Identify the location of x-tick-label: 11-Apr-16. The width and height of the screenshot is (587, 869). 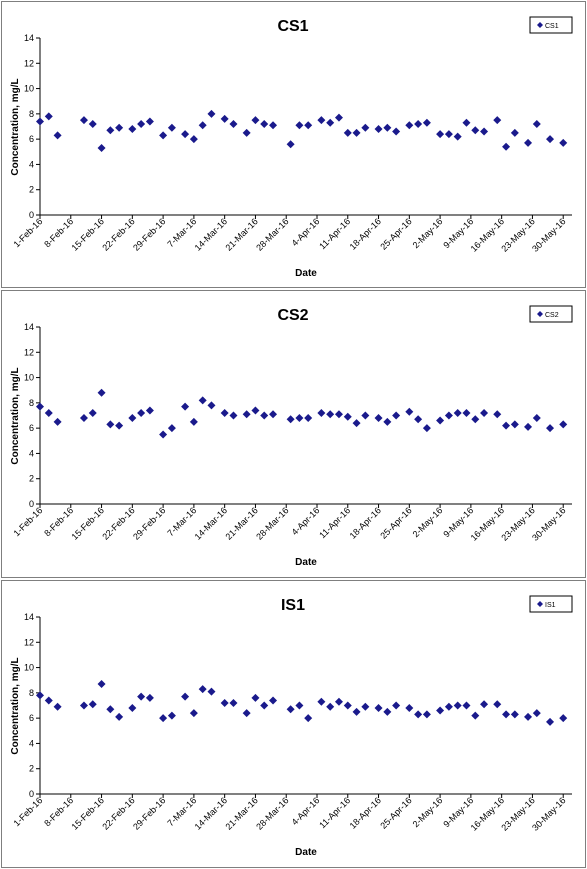
(334, 522).